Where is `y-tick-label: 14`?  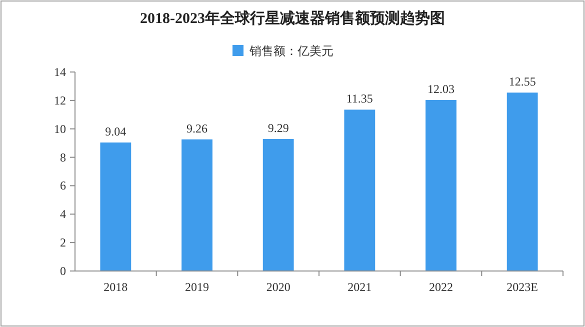
y-tick-label: 14 is located at coordinates (60, 72).